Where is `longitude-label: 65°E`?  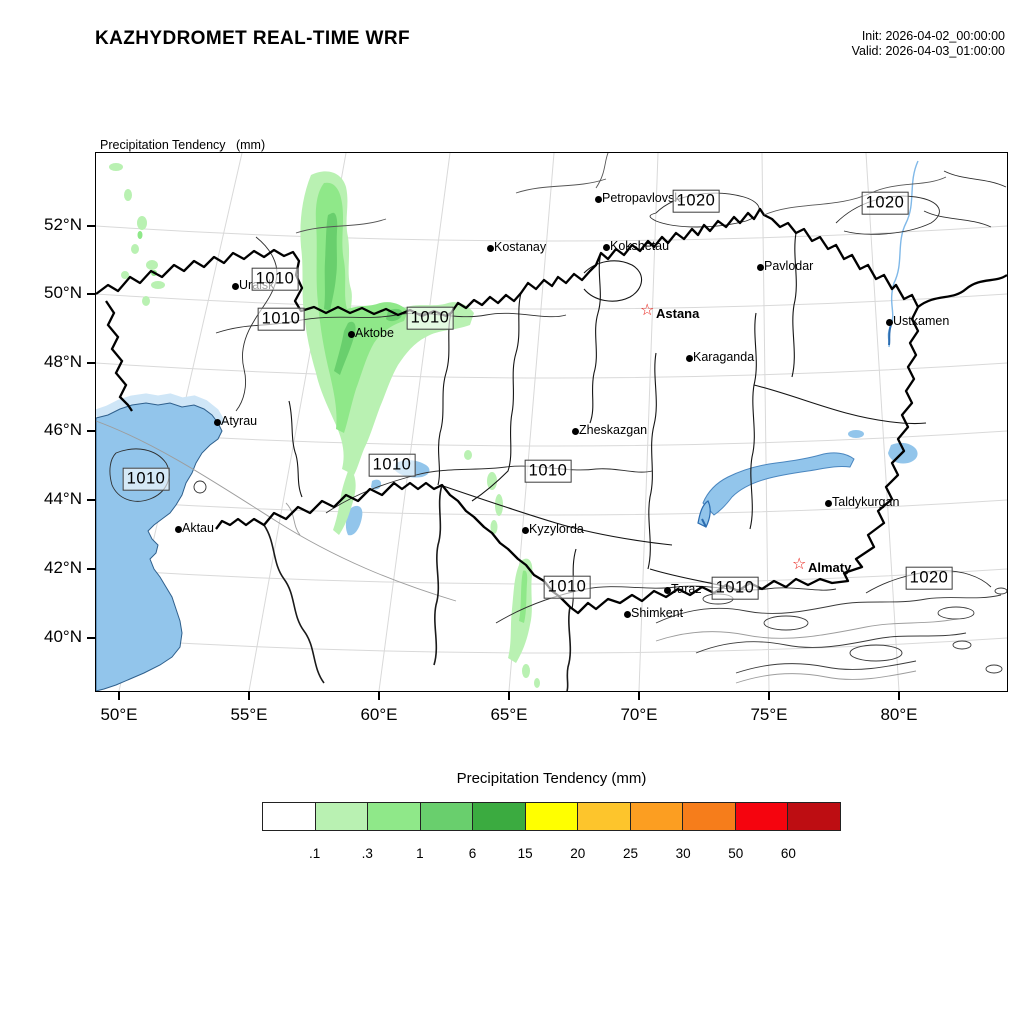 longitude-label: 65°E is located at coordinates (509, 714).